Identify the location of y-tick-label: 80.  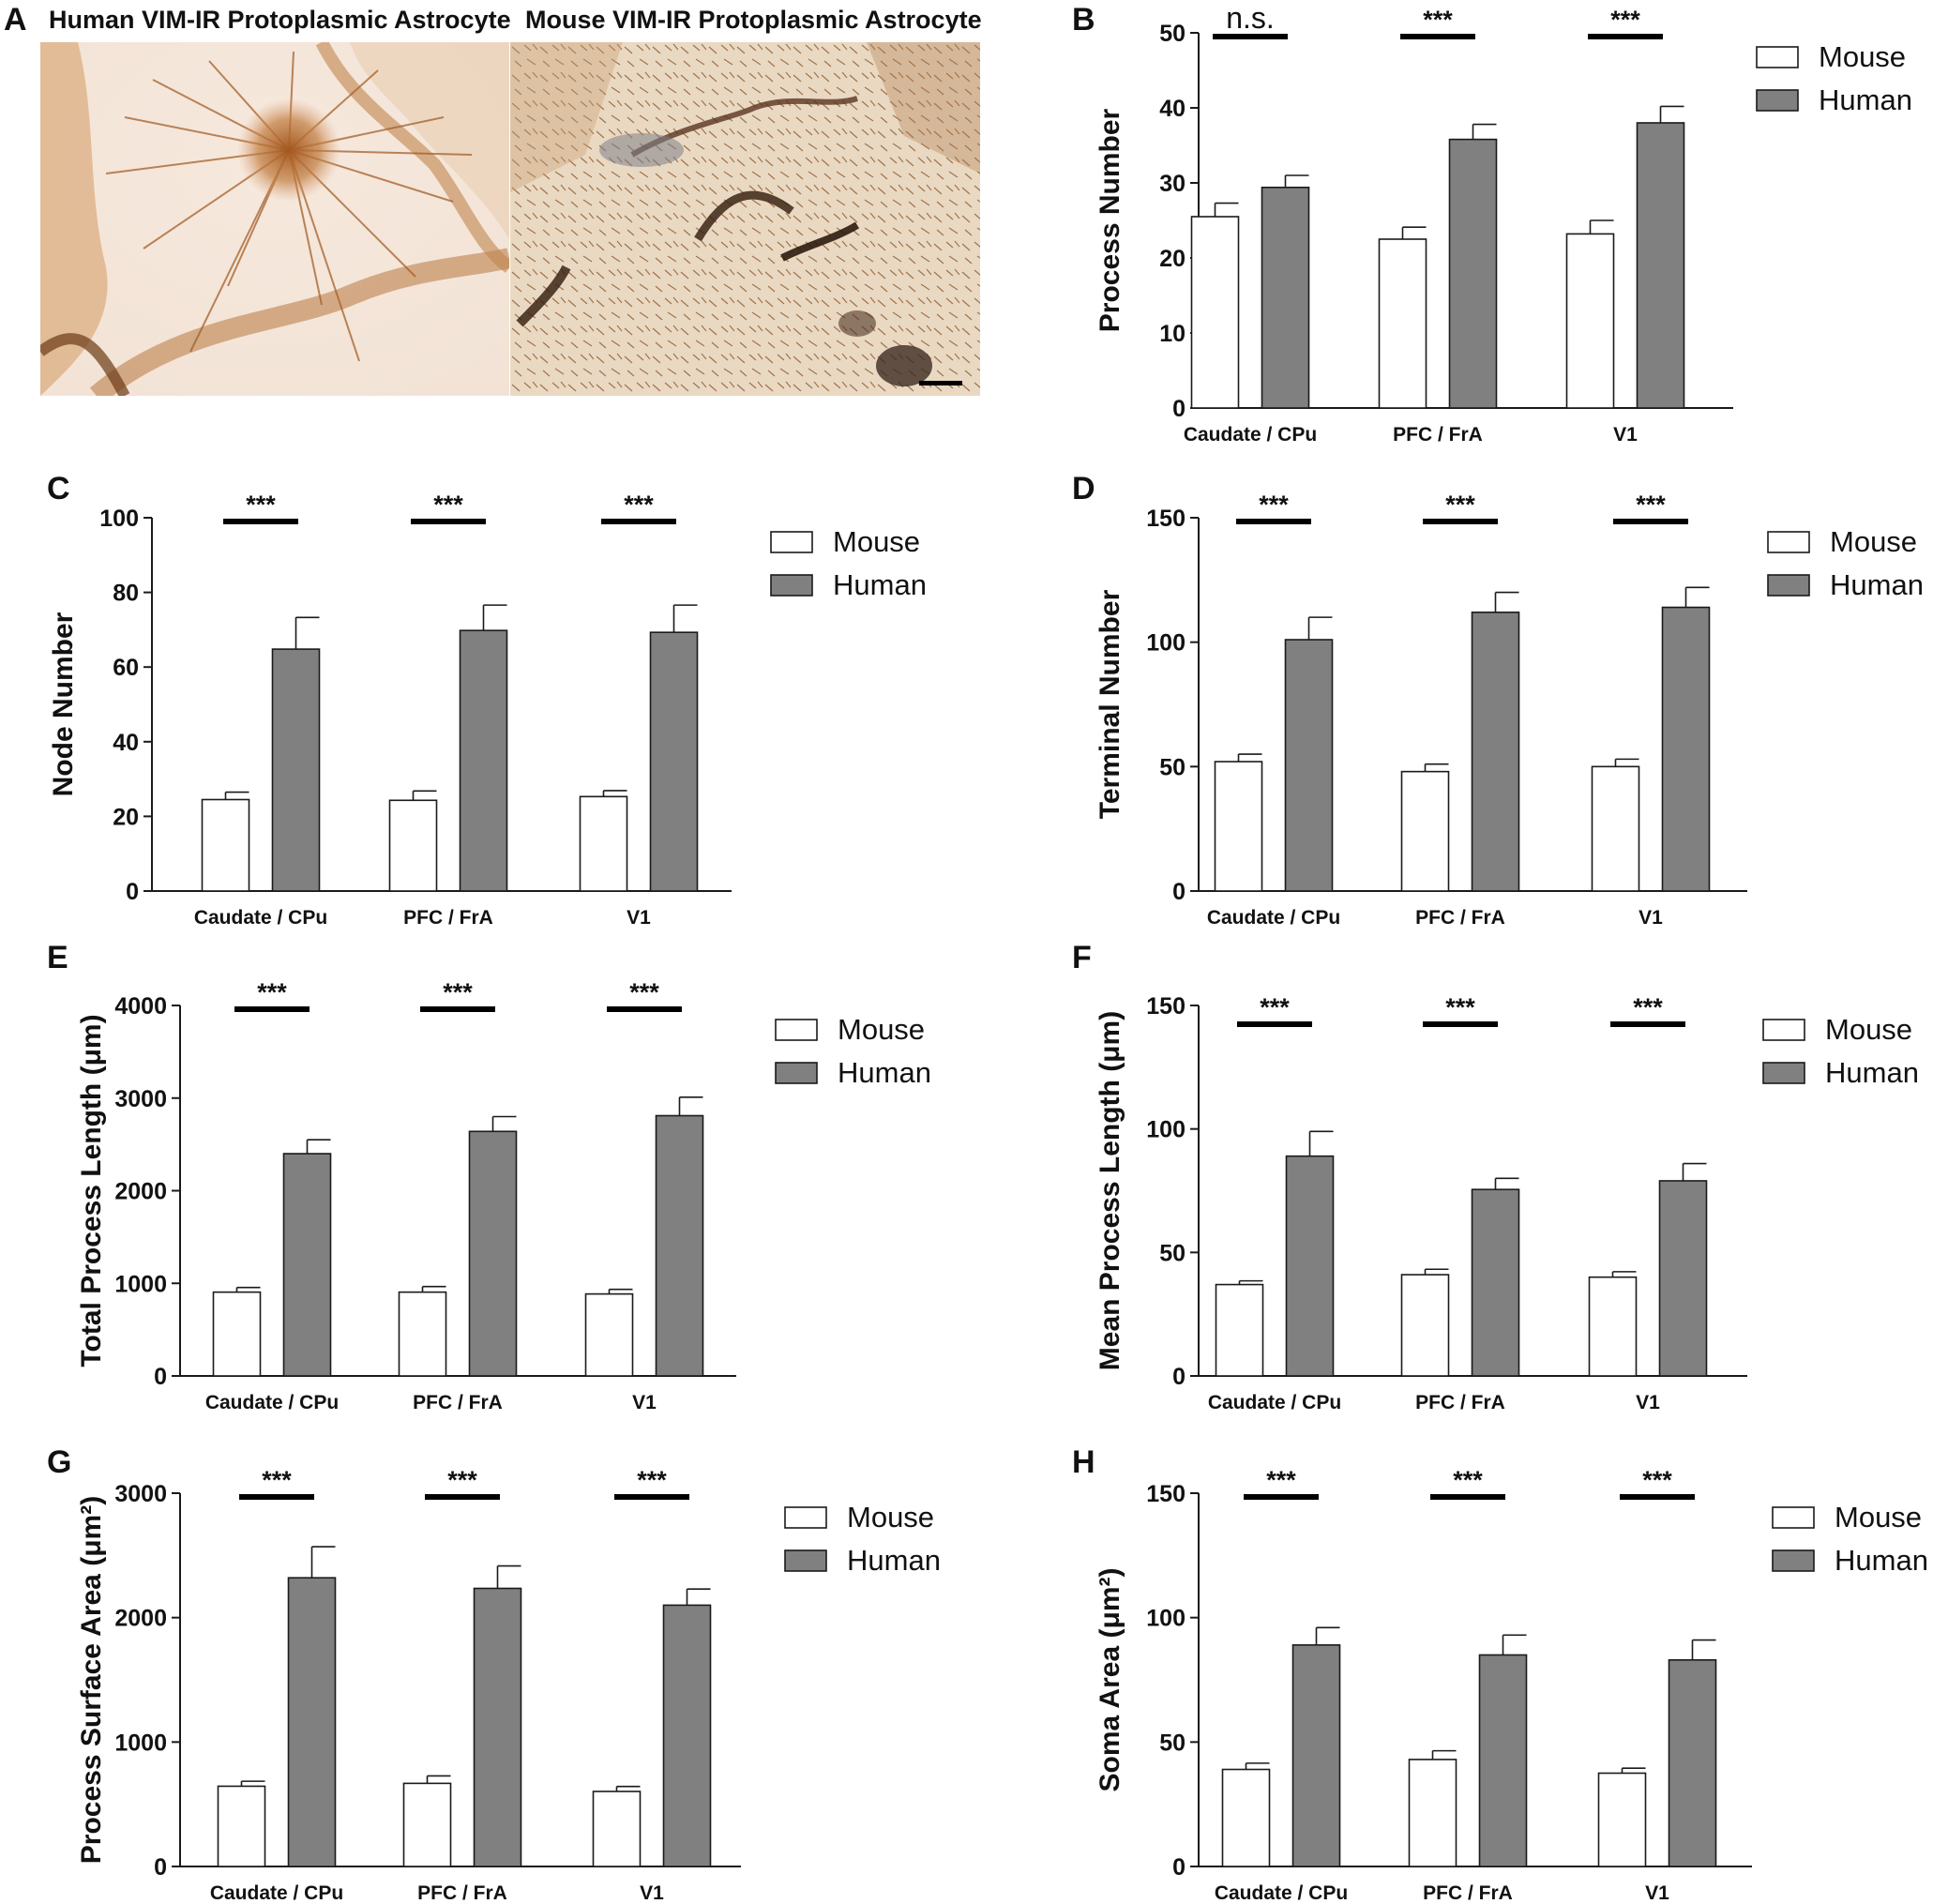
(126, 594).